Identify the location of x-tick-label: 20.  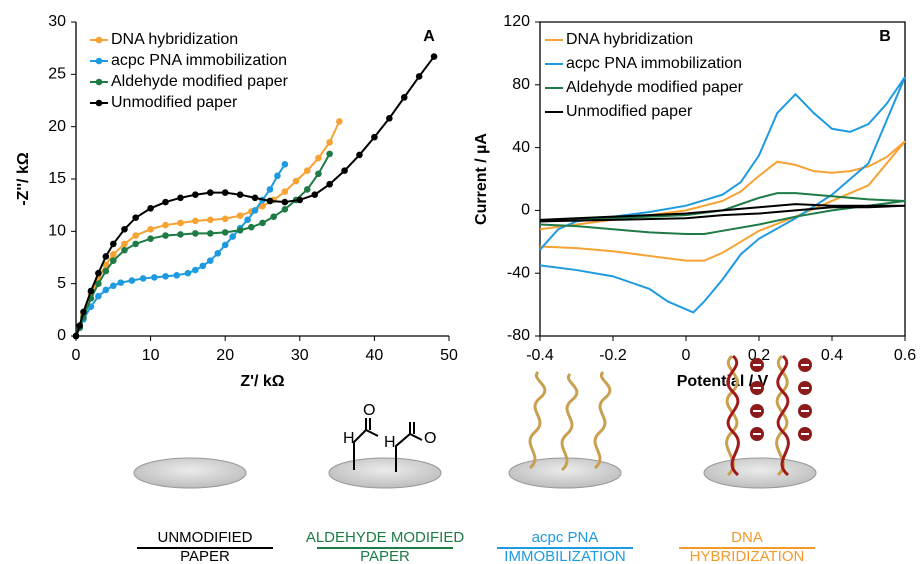
(225, 355).